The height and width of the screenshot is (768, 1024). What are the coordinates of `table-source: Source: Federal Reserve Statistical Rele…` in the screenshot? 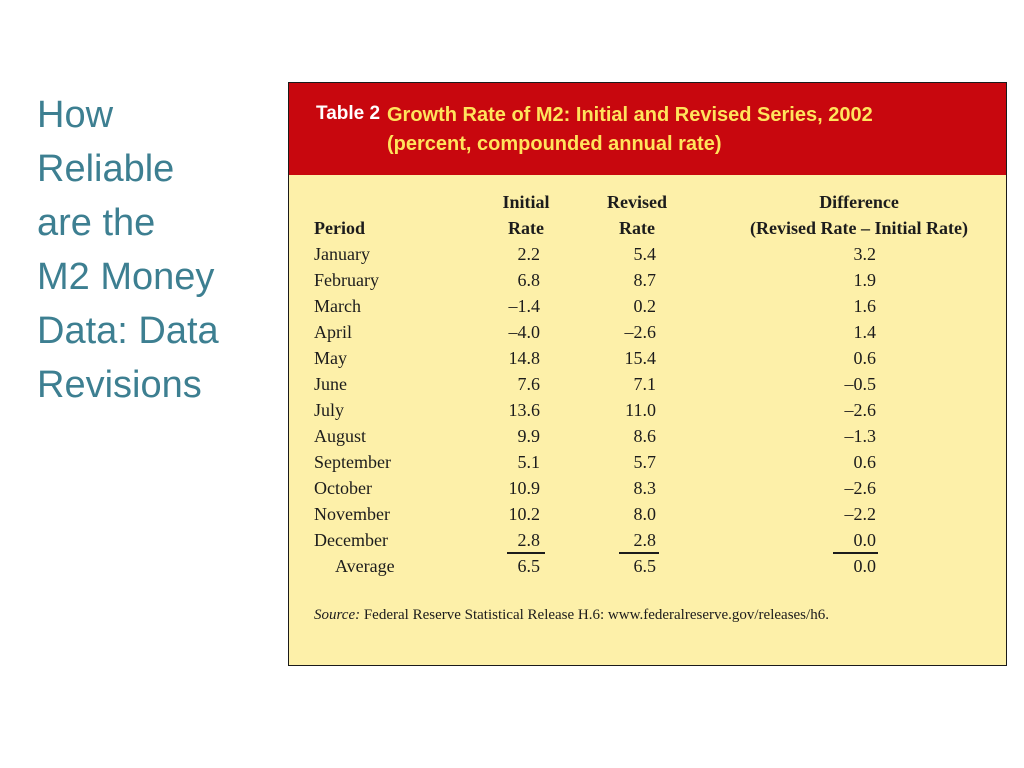 It's located at (571, 615).